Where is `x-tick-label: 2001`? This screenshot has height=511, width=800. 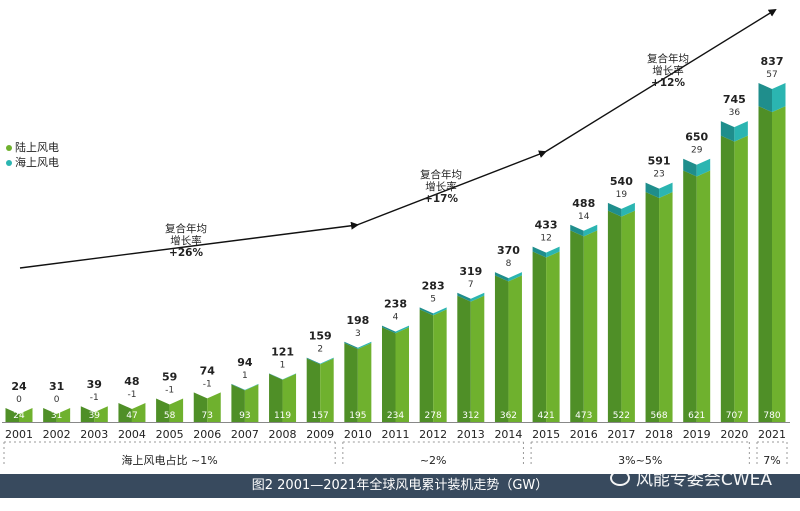 x-tick-label: 2001 is located at coordinates (19, 434).